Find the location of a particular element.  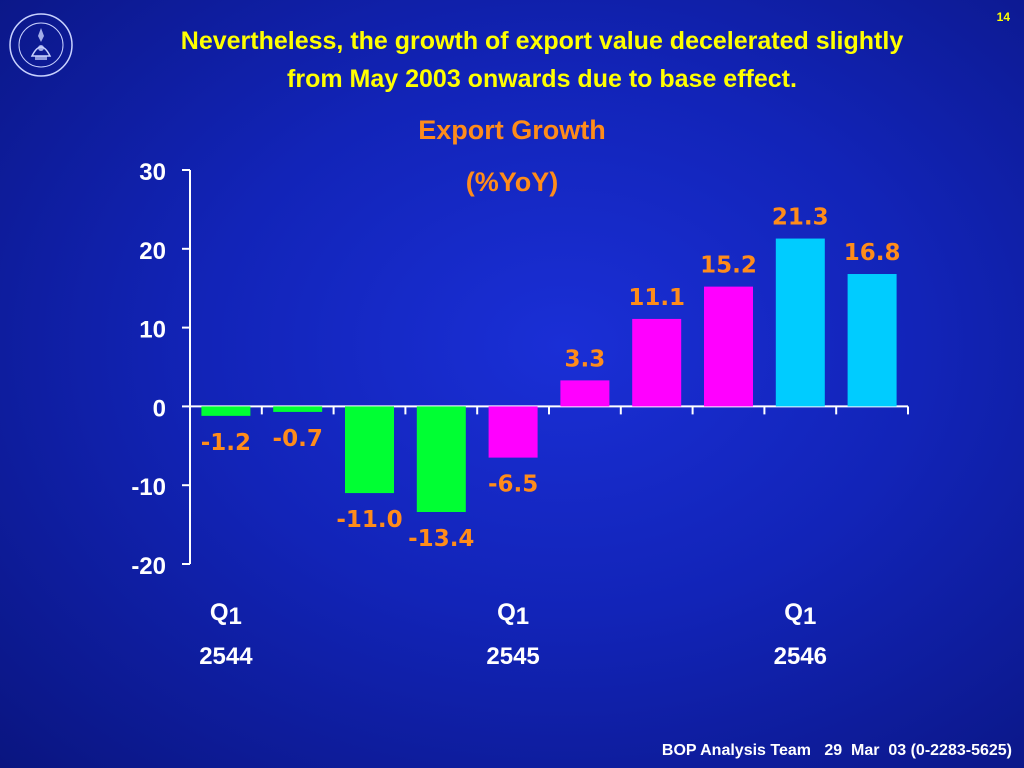

chart-title: Export Growth is located at coordinates (512, 130).